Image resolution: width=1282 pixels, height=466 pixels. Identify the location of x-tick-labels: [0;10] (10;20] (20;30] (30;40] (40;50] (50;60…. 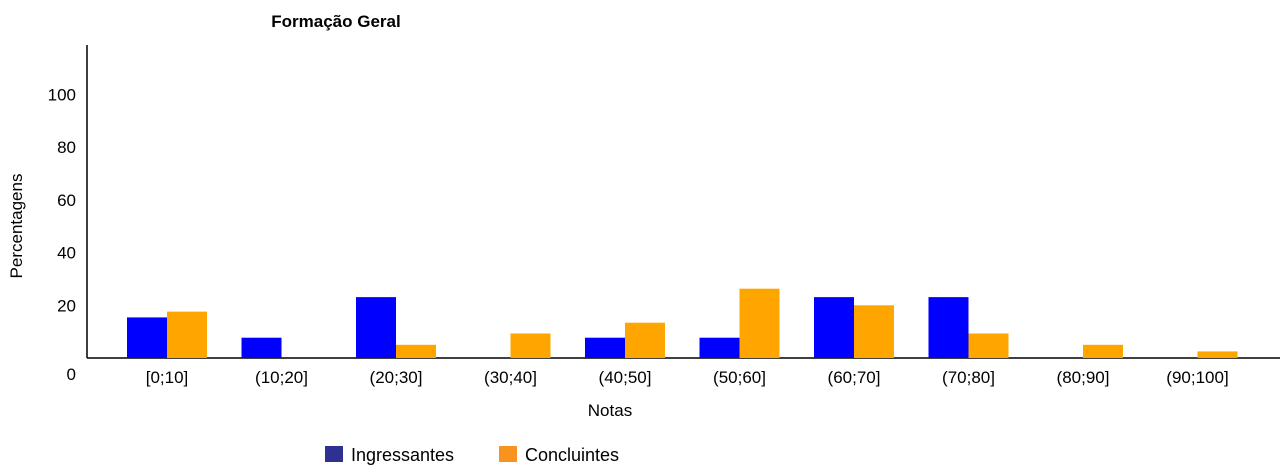
(687, 377).